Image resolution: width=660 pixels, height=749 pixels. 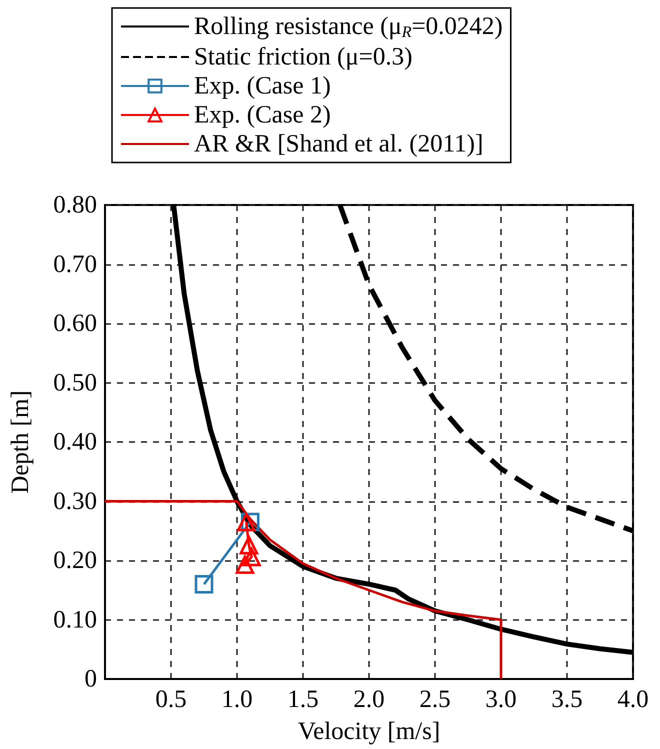 What do you see at coordinates (339, 144) in the screenshot?
I see `legend-label: AR &R [Shand et al. (2011)]` at bounding box center [339, 144].